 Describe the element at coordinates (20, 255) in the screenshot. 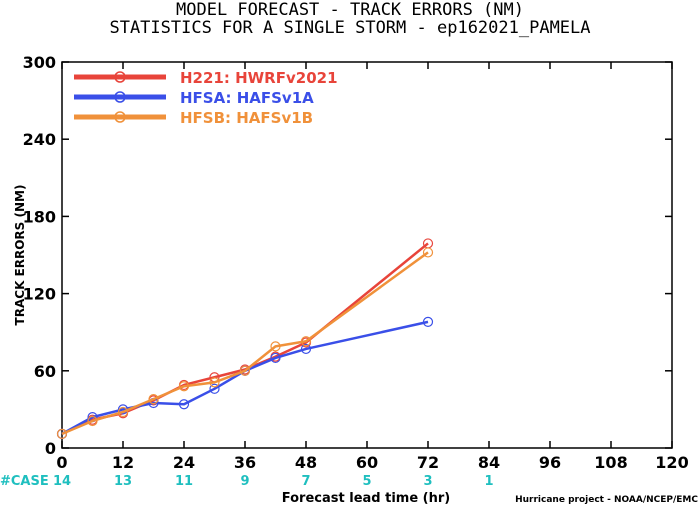

I see `y-axis-label: TRACK ERRORS (NM)` at that location.